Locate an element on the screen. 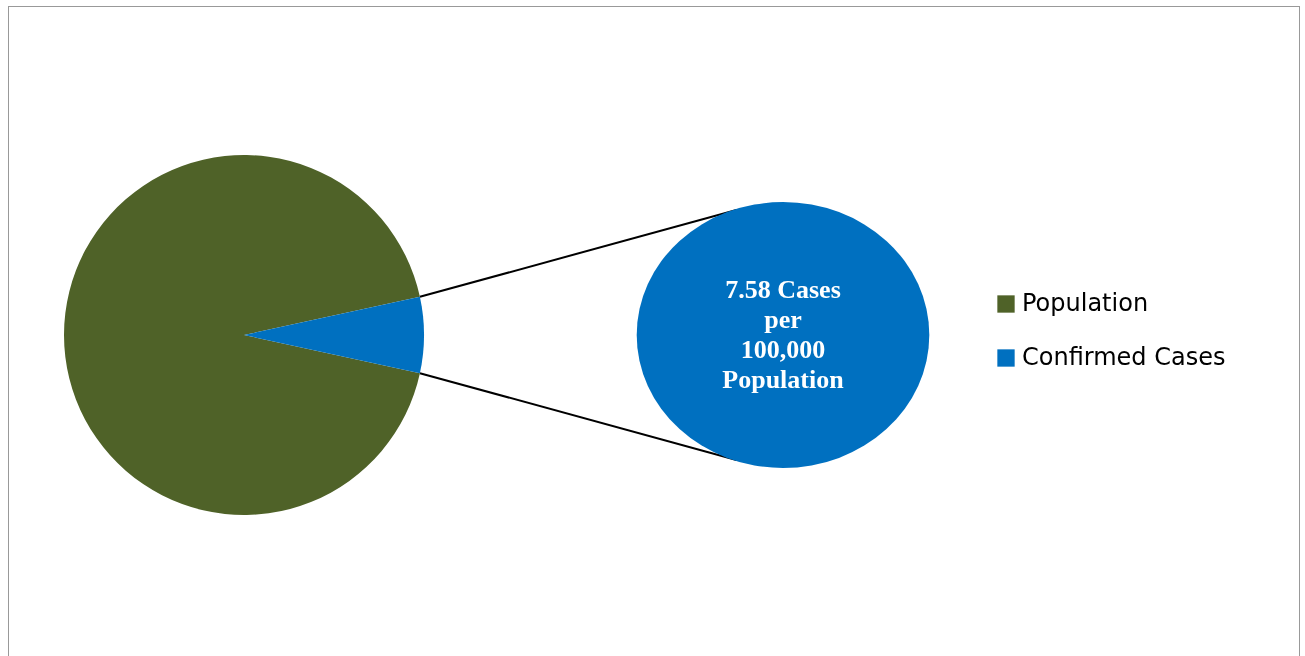 The width and height of the screenshot is (1305, 656). text: 7.58 Cases per 100,000 Population is located at coordinates (783, 334).